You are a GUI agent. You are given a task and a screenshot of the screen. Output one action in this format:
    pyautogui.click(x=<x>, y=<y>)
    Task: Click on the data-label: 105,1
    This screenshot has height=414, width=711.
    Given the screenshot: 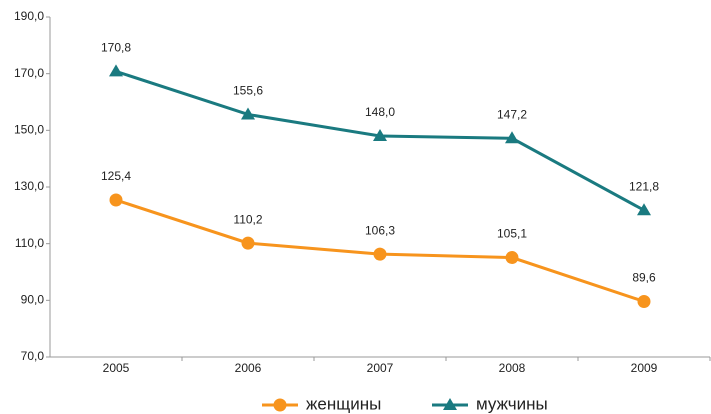 What is the action you would take?
    pyautogui.click(x=512, y=234)
    